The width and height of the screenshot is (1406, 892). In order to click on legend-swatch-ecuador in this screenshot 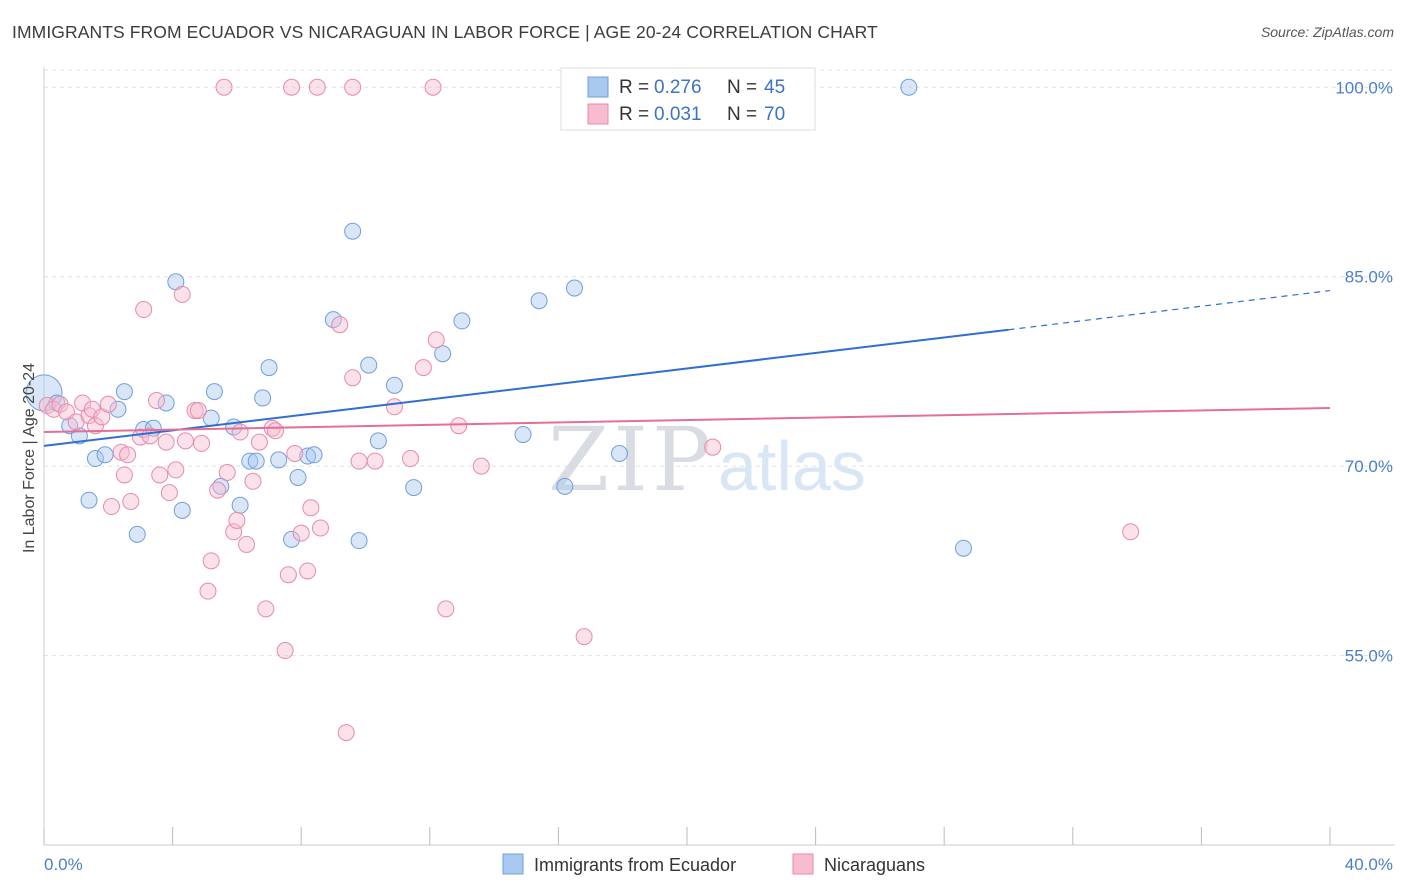, I will do `click(598, 87)`.